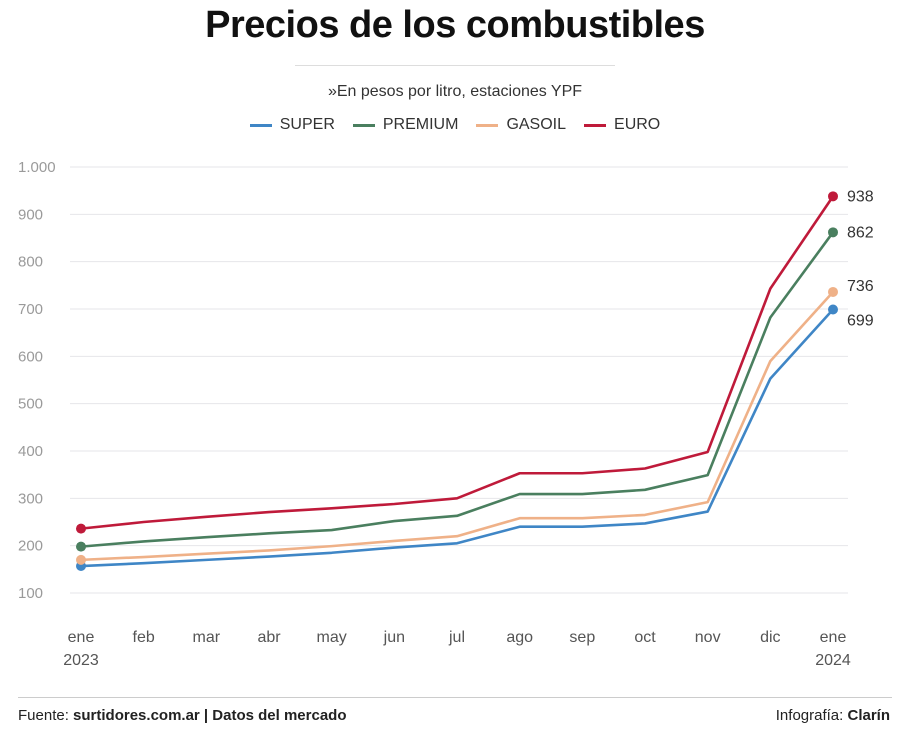 The height and width of the screenshot is (738, 910). I want to click on y-tick-label: 500, so click(30, 404).